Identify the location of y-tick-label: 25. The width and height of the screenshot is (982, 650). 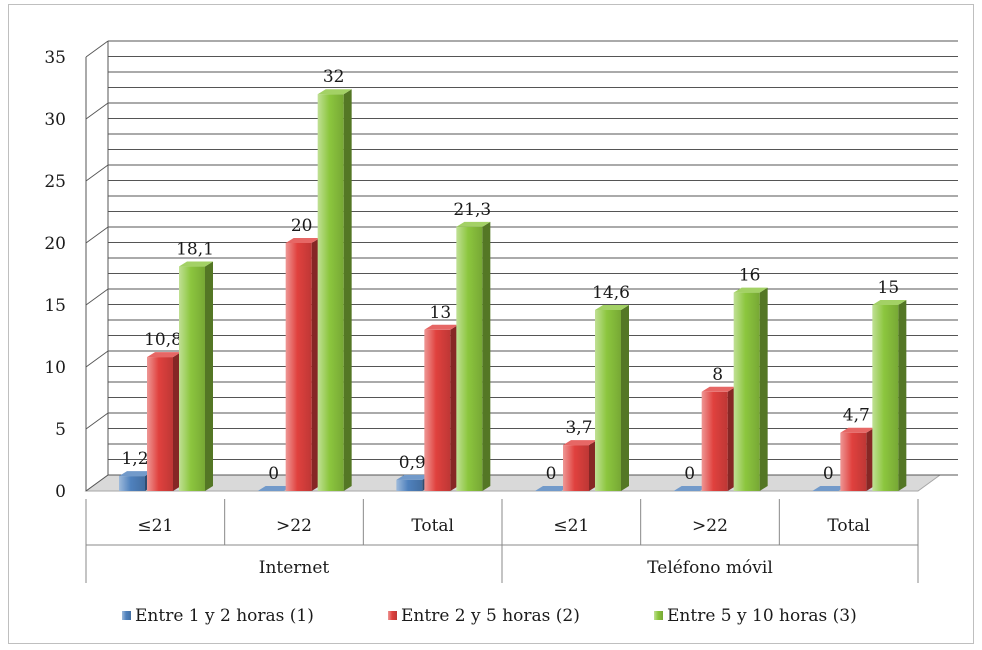
(55, 182).